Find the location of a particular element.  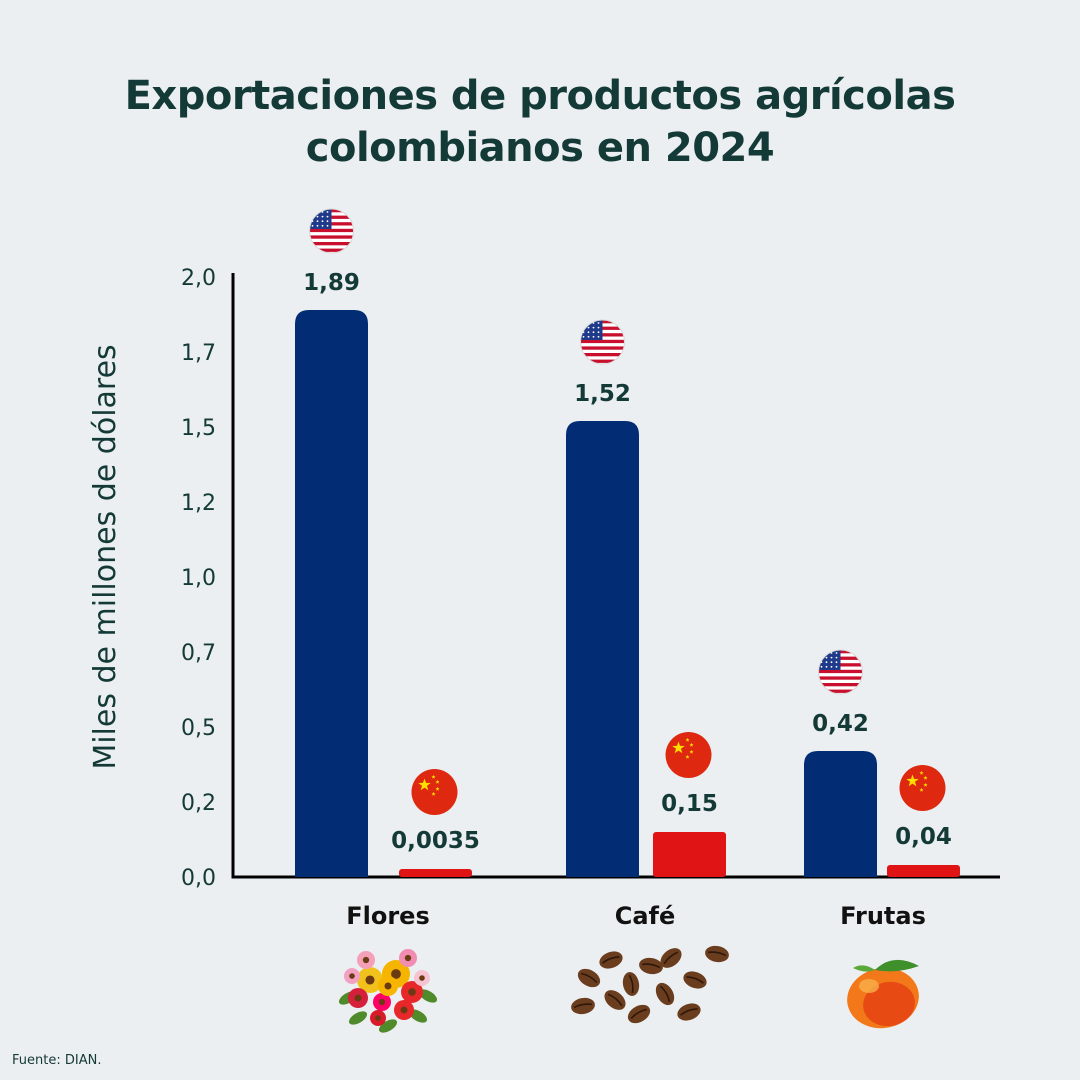

y-tick-label: 0,0 is located at coordinates (198, 878).